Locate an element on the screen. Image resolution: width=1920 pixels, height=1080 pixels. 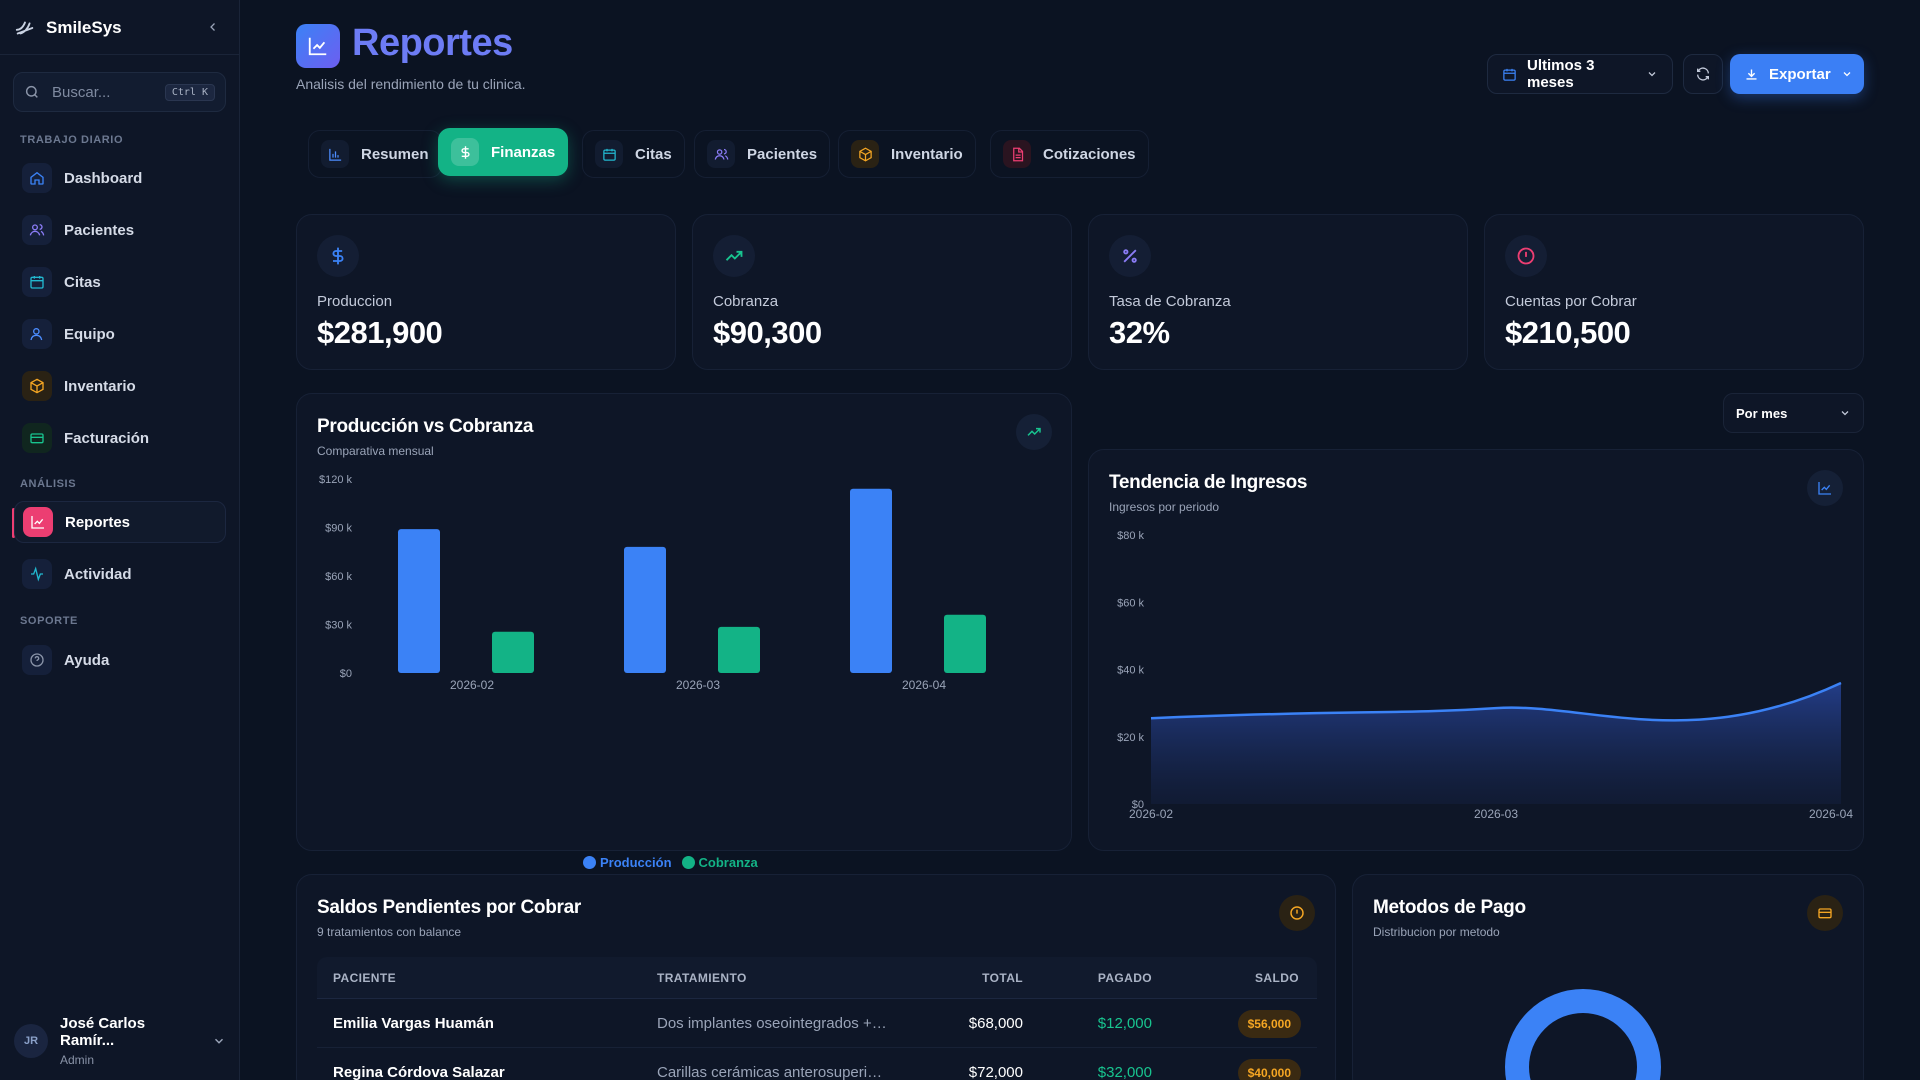
tab-resumen: Resumen is located at coordinates (375, 154).